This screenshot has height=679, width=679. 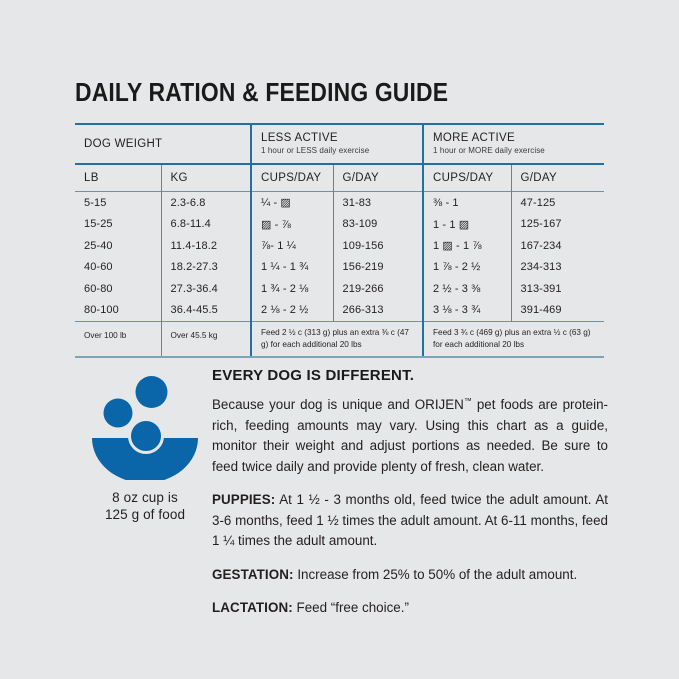 What do you see at coordinates (378, 267) in the screenshot?
I see `cell-less-grams: 156-219` at bounding box center [378, 267].